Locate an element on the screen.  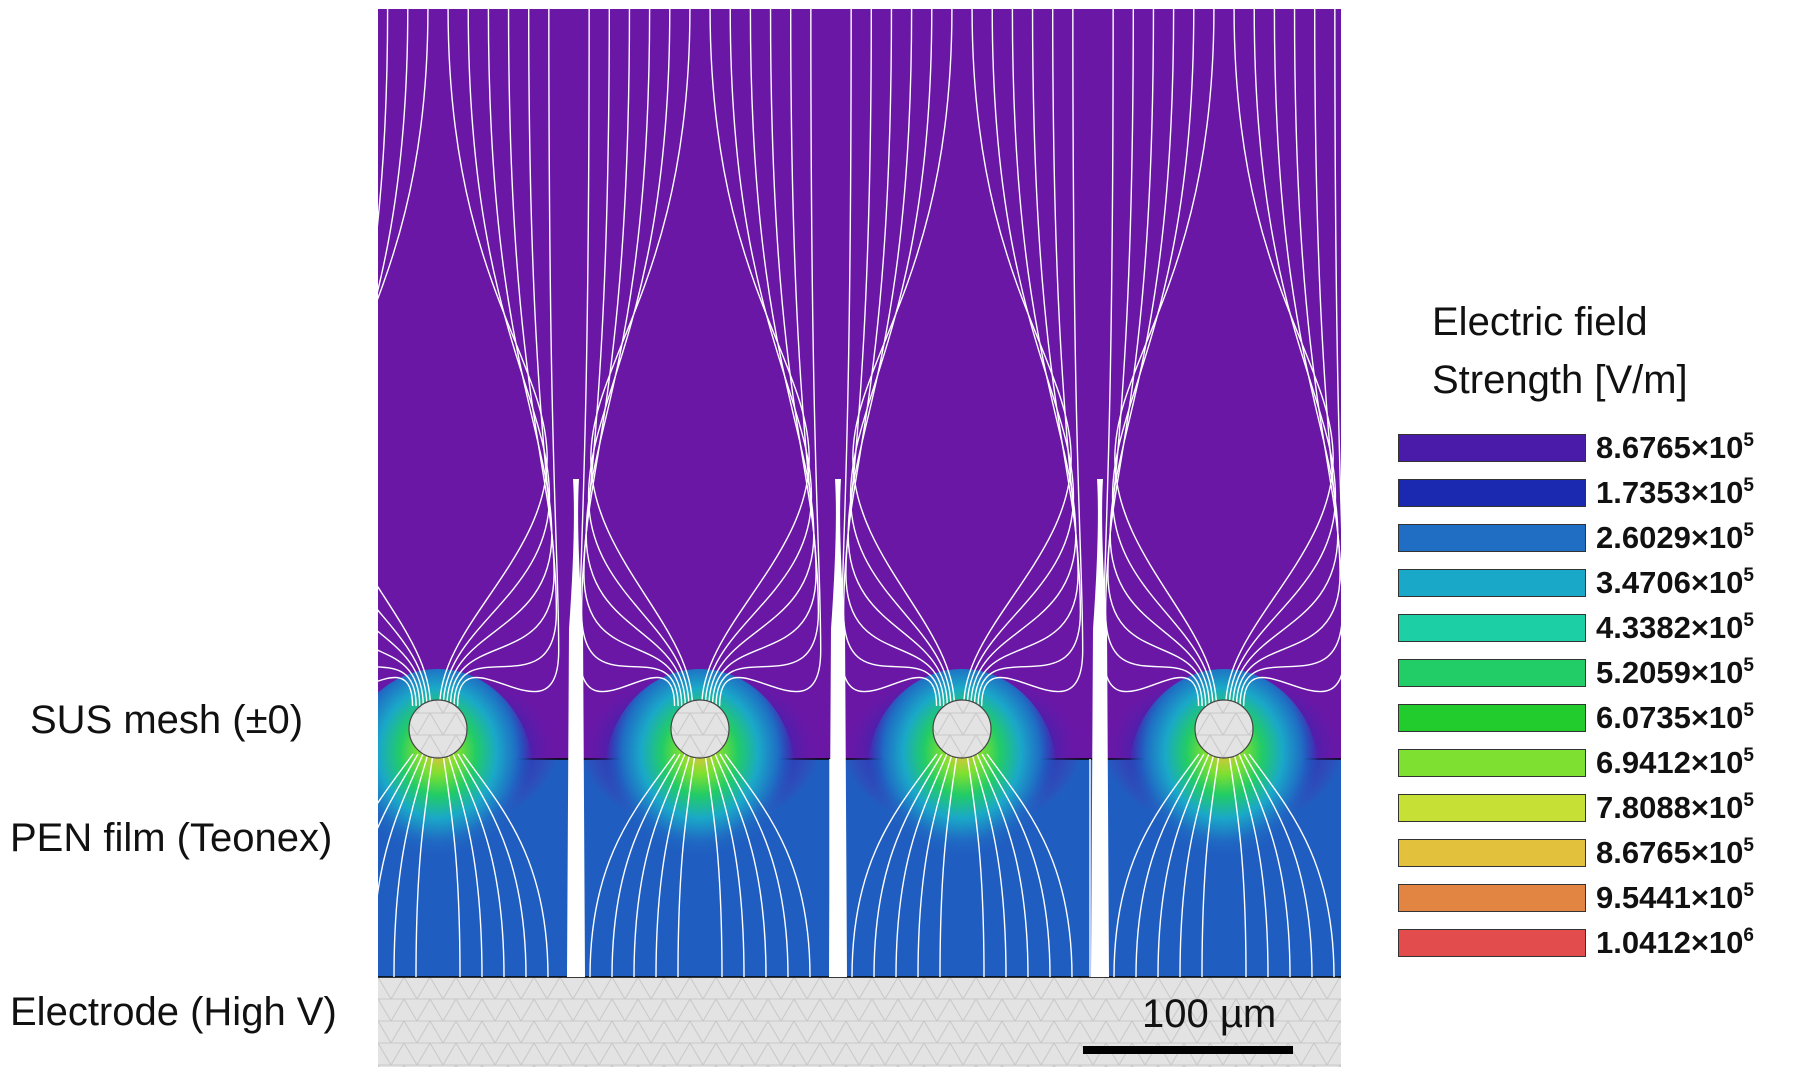
field-line-gaps is located at coordinates (838, 728).